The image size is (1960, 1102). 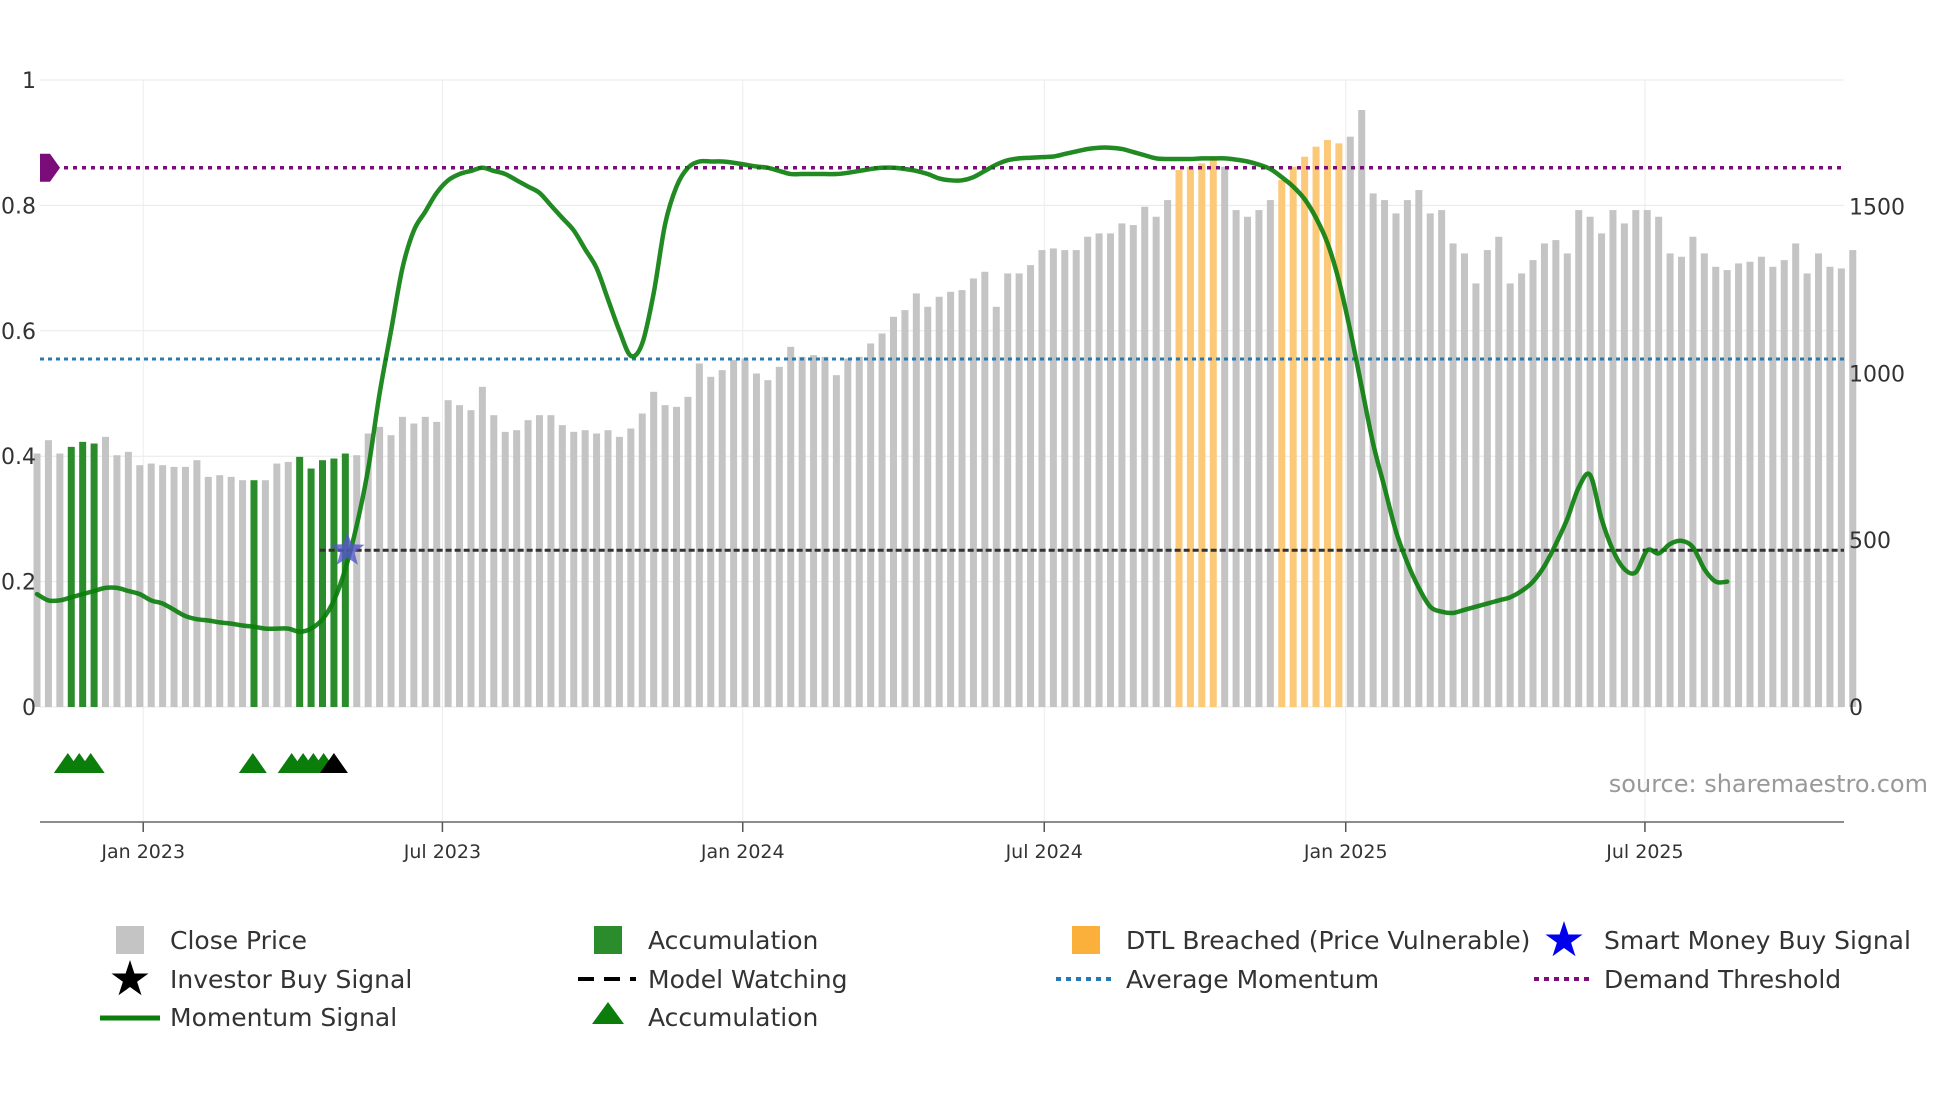 I want to click on legend-item-average-momentum: Average Momentum, so click(x=1217, y=979).